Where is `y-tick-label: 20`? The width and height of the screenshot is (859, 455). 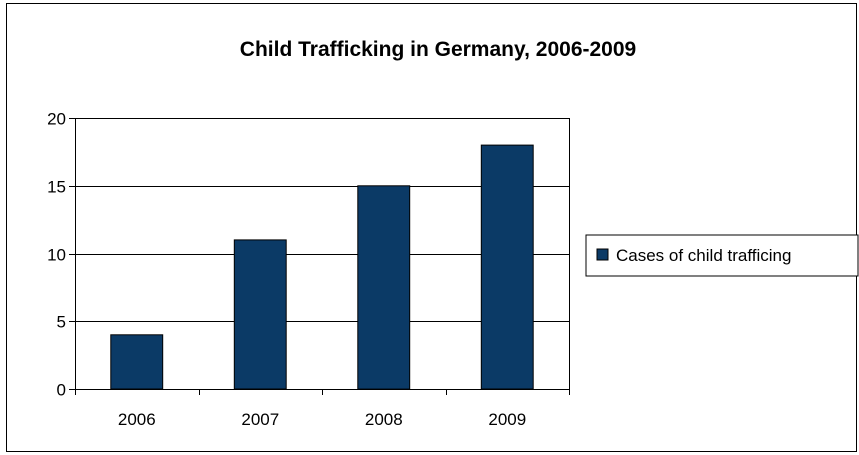 y-tick-label: 20 is located at coordinates (56, 119).